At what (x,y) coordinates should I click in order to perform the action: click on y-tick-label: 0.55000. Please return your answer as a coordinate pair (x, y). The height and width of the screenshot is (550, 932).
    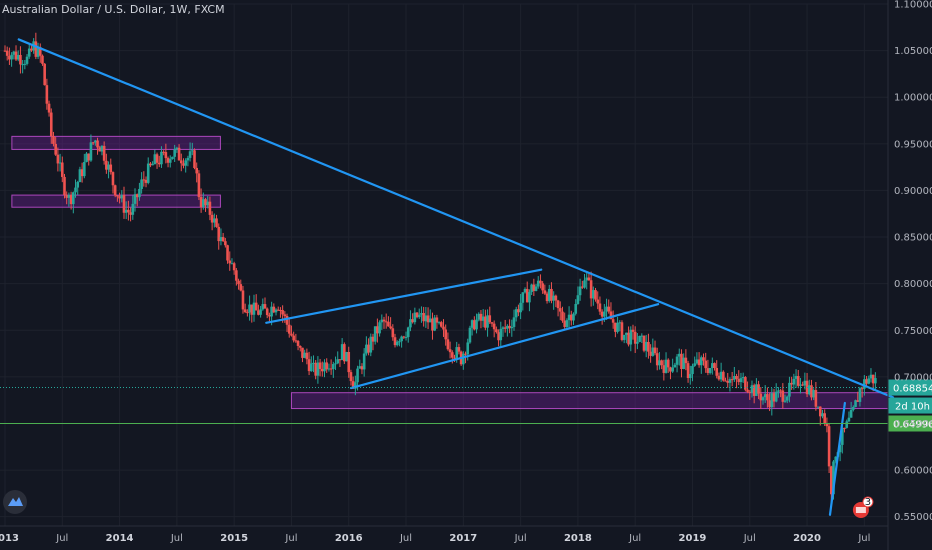
    Looking at the image, I should click on (913, 517).